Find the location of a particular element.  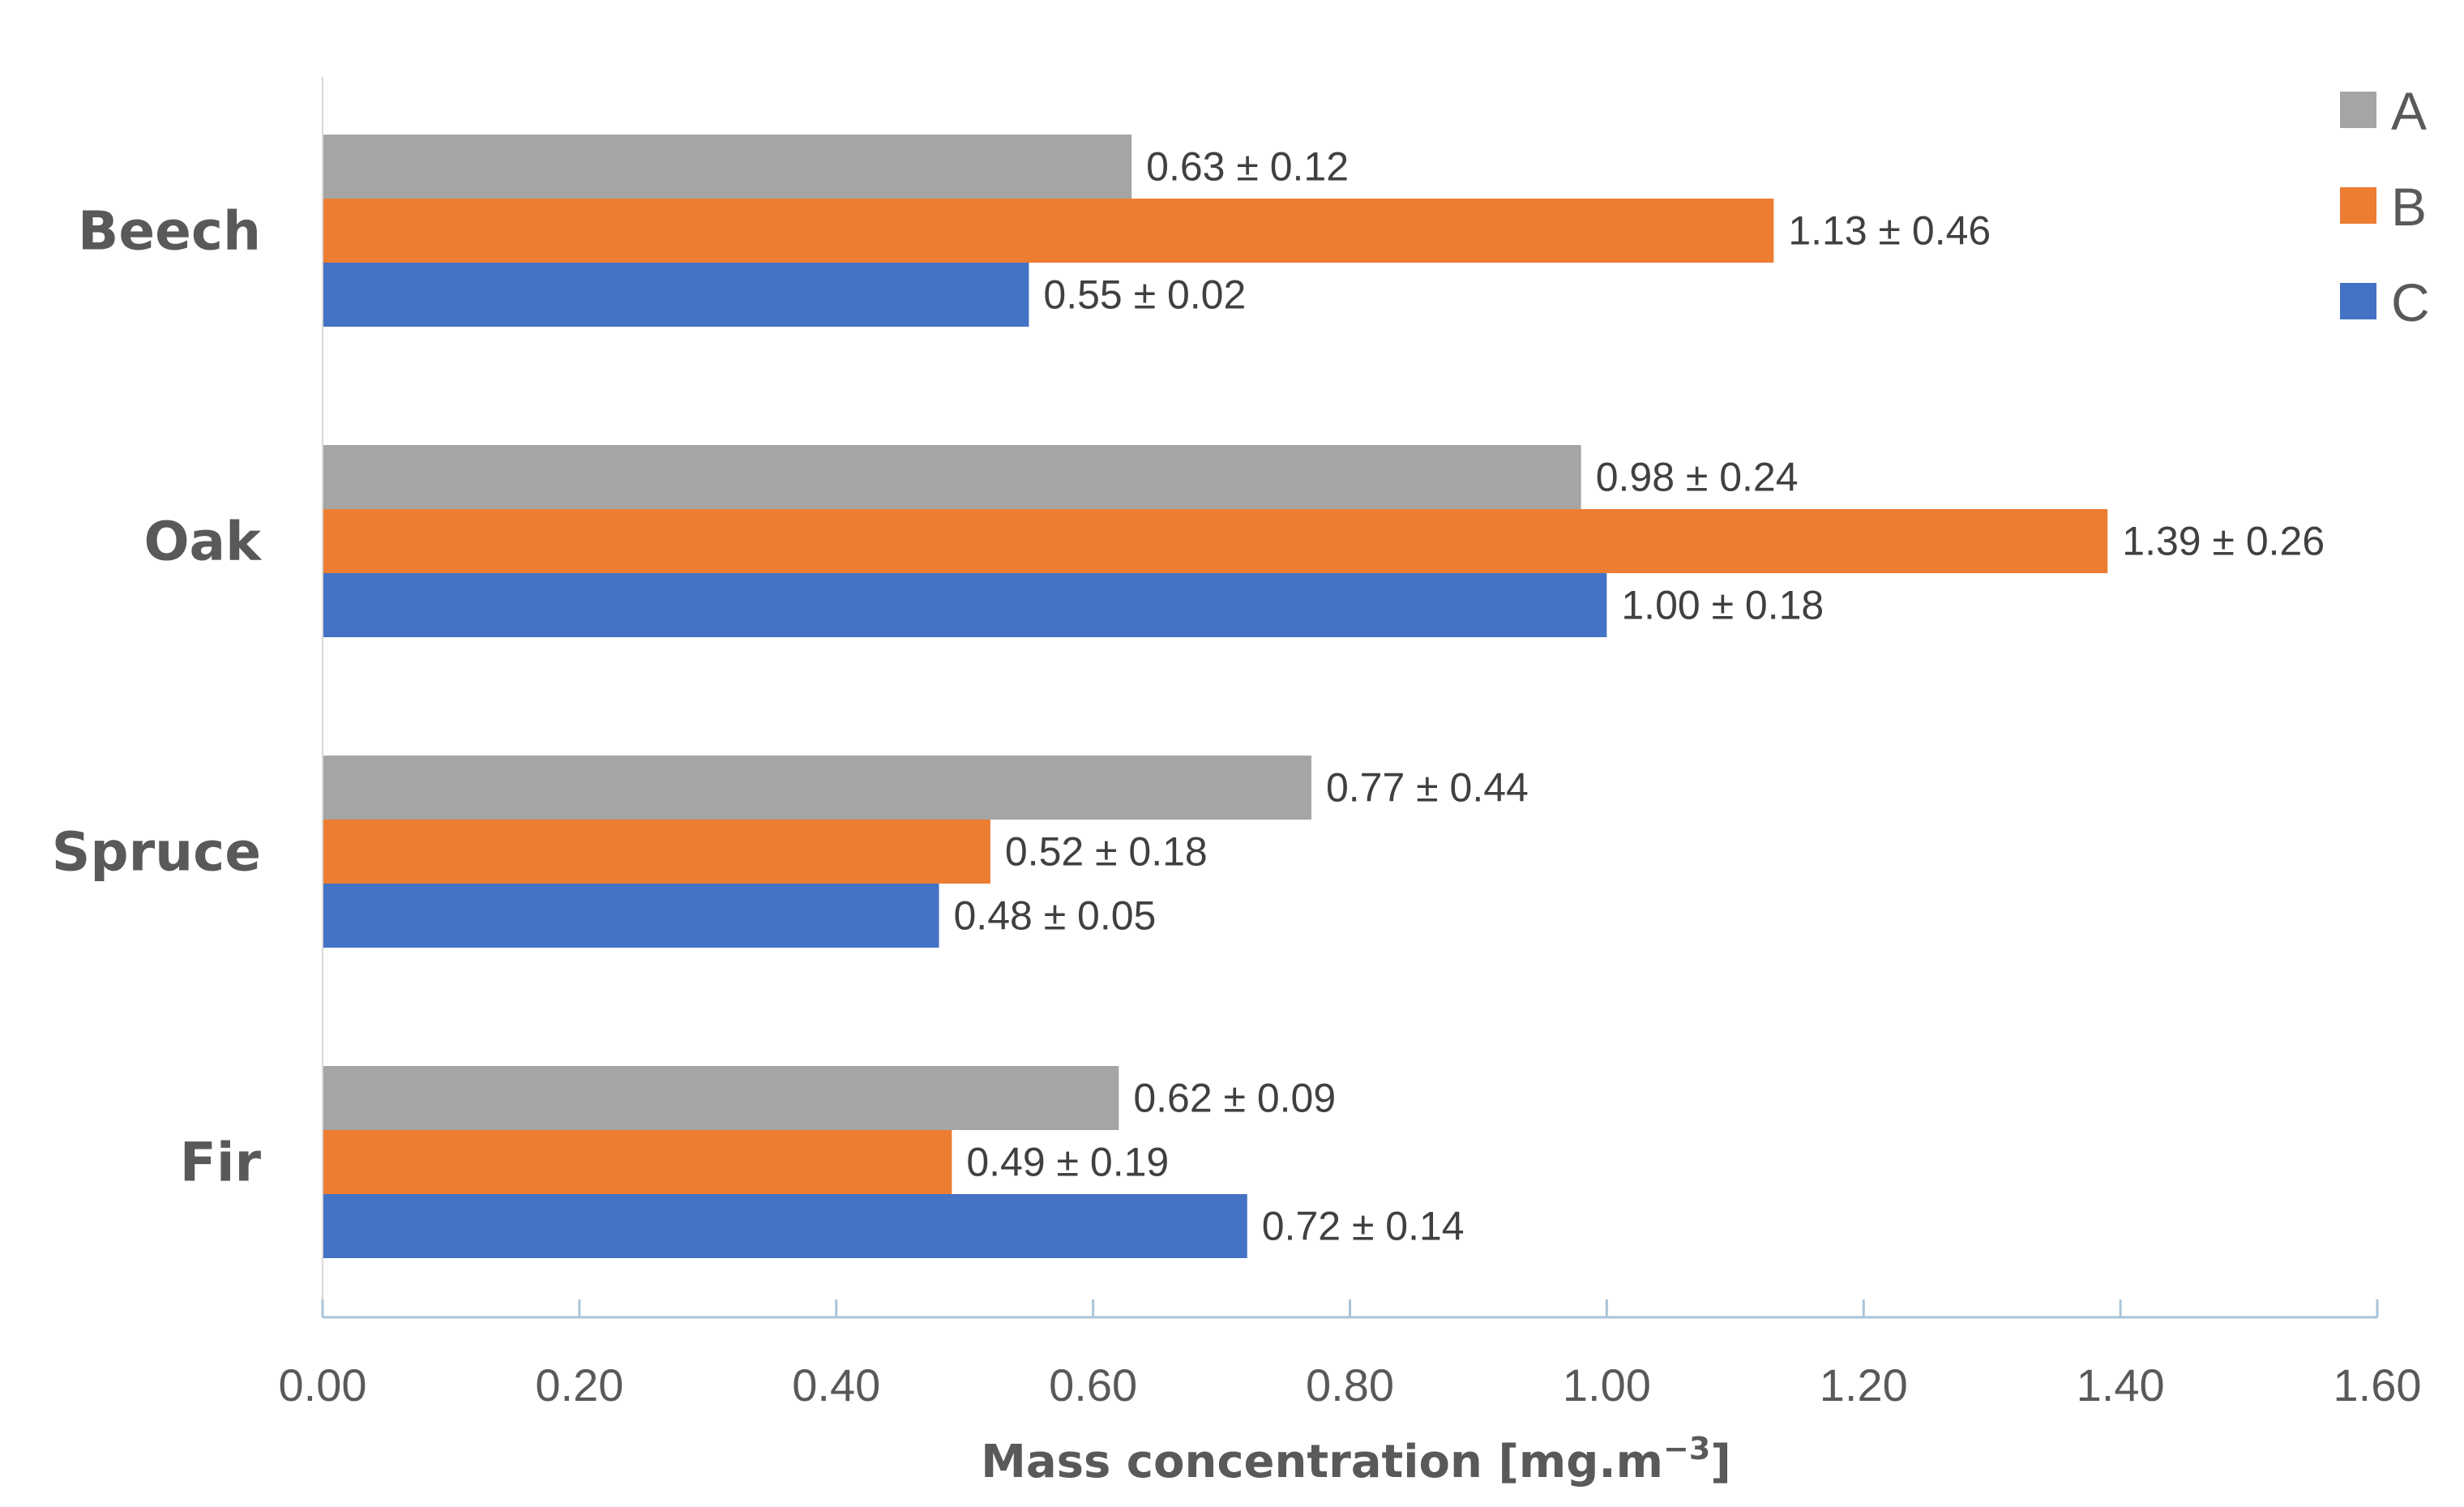

legend: ABC is located at coordinates (2385, 206).